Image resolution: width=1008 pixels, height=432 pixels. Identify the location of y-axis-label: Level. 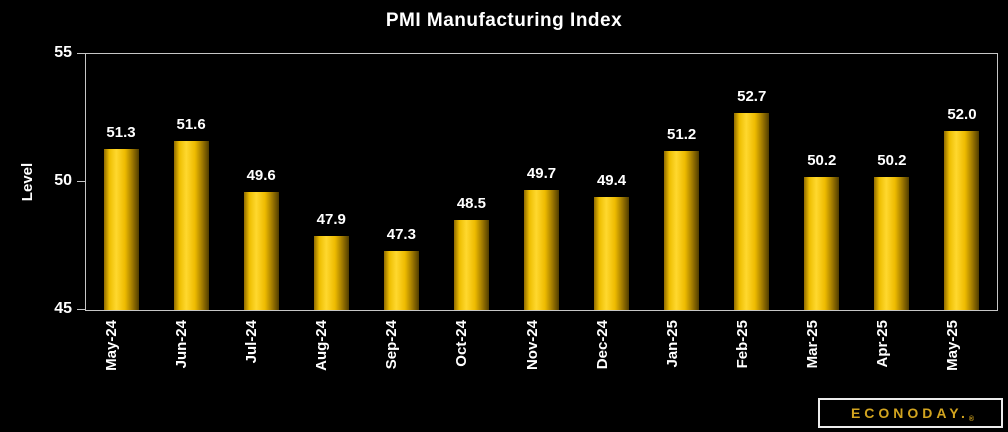
(27, 182).